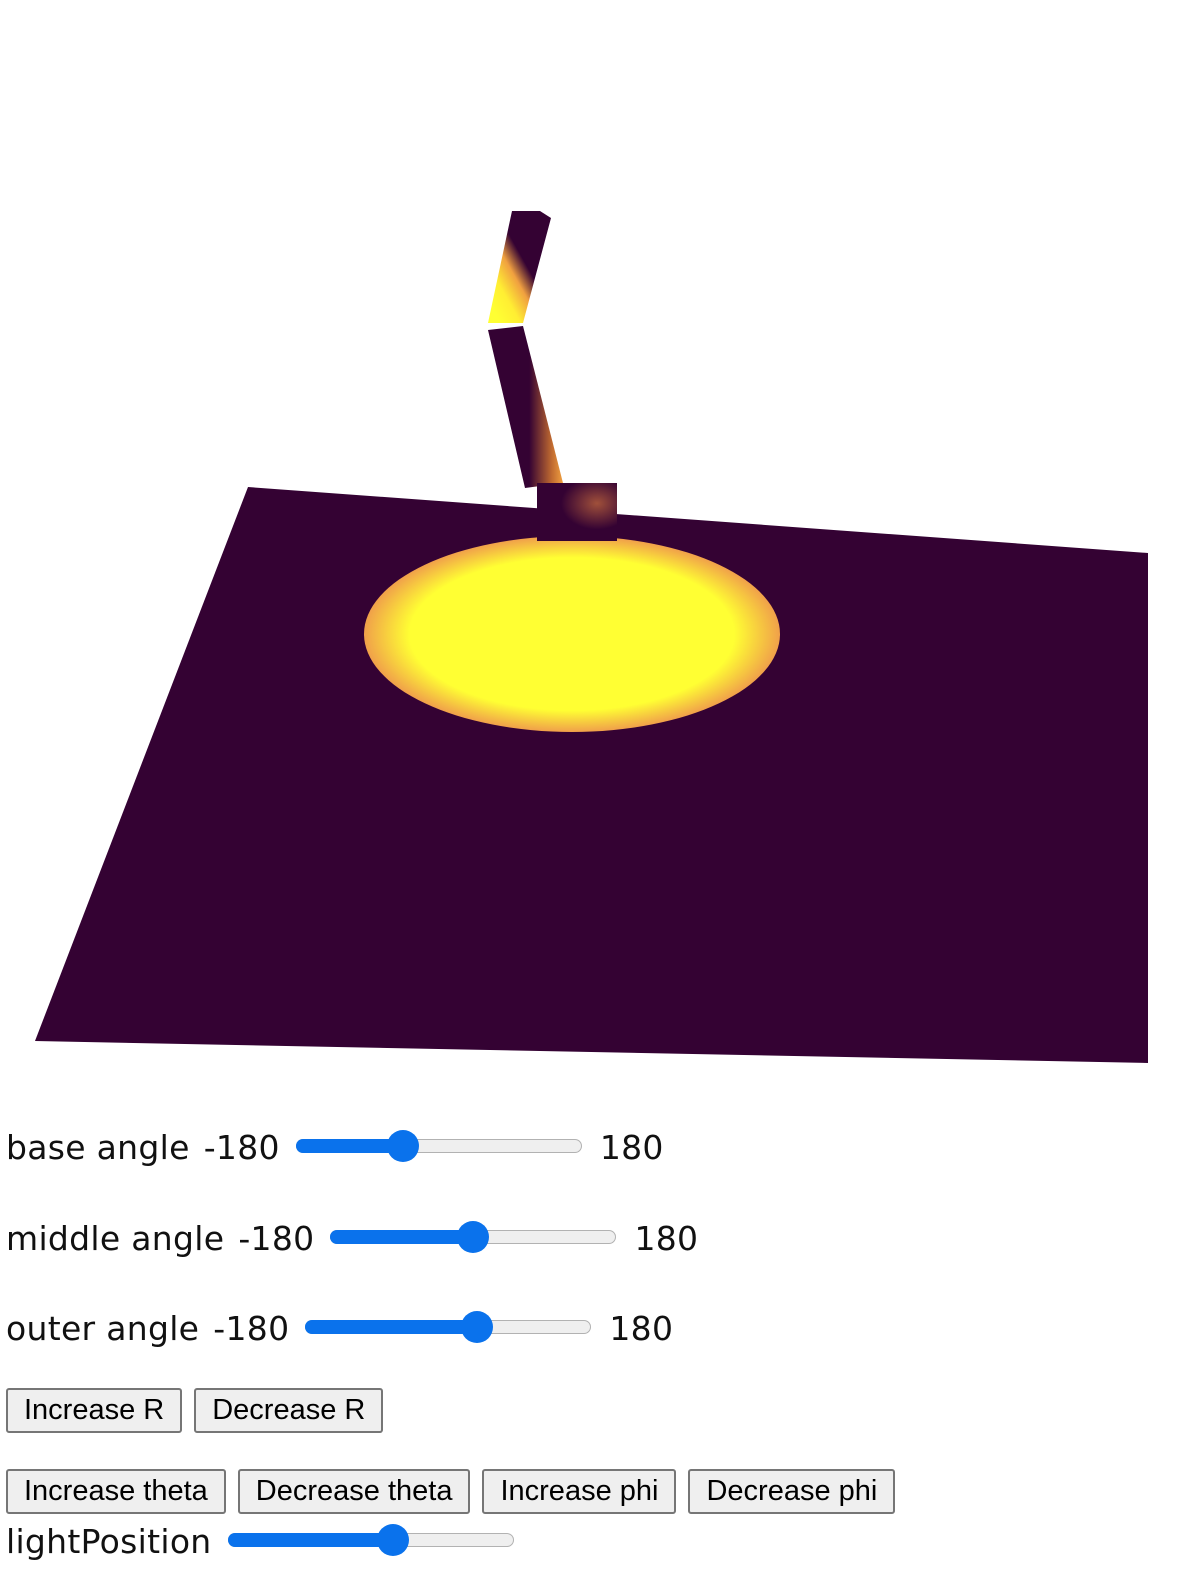  I want to click on base-angle-label: base angle, so click(98, 1147).